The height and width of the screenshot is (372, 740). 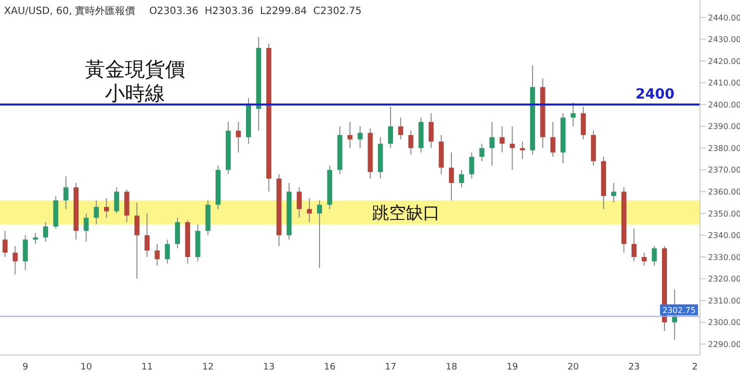 What do you see at coordinates (255, 11) in the screenshot?
I see `annotation: O2303.36 H2303.36 L2299.84 C2302.75` at bounding box center [255, 11].